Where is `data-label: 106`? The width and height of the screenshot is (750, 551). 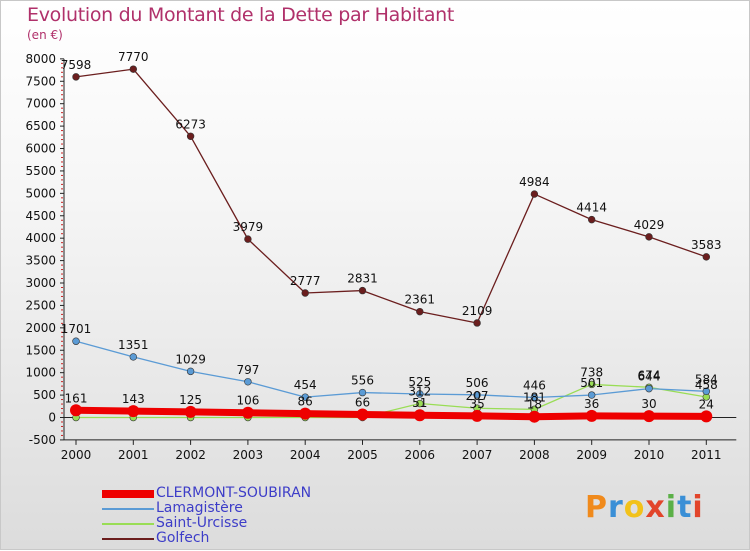
data-label: 106 is located at coordinates (247, 401).